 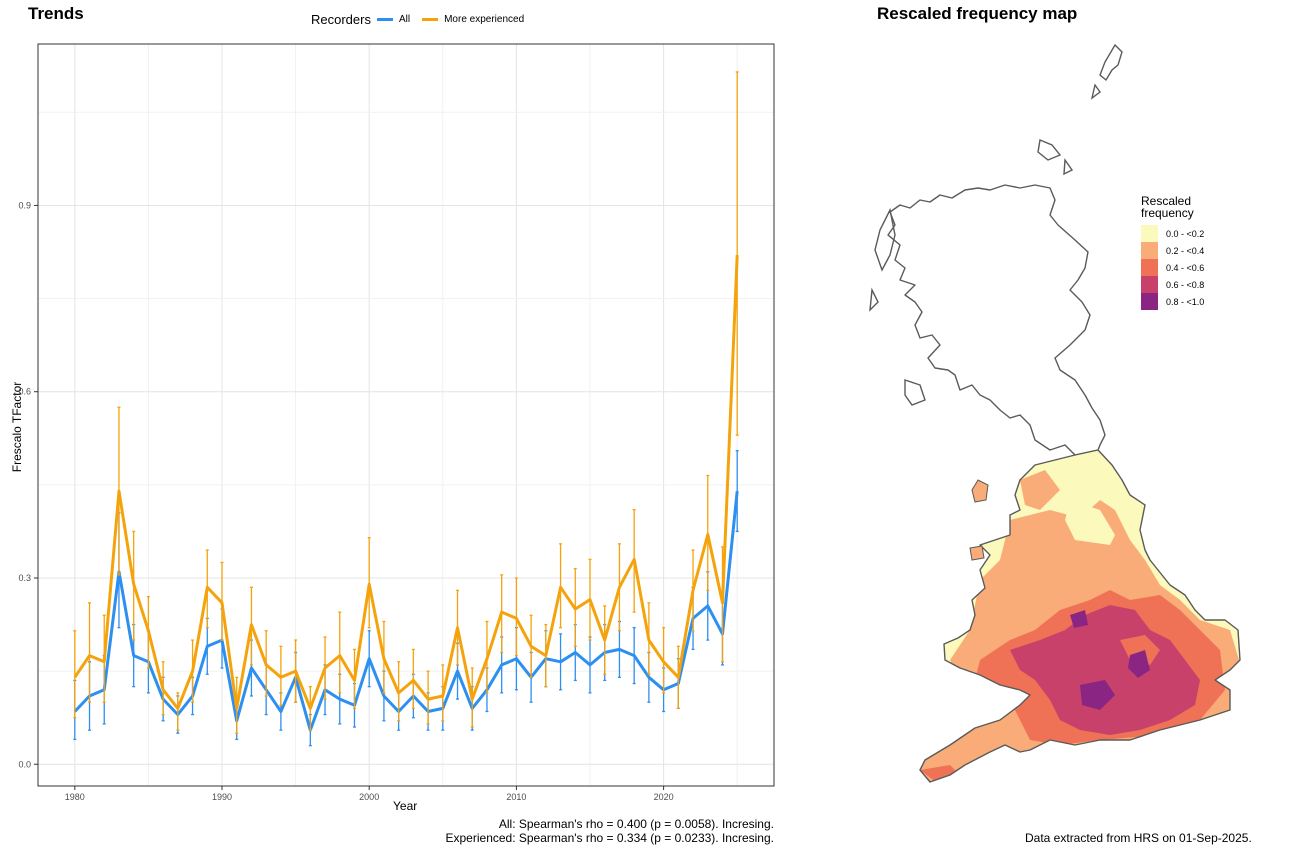 What do you see at coordinates (516, 797) in the screenshot?
I see `x-tick-label: 2010` at bounding box center [516, 797].